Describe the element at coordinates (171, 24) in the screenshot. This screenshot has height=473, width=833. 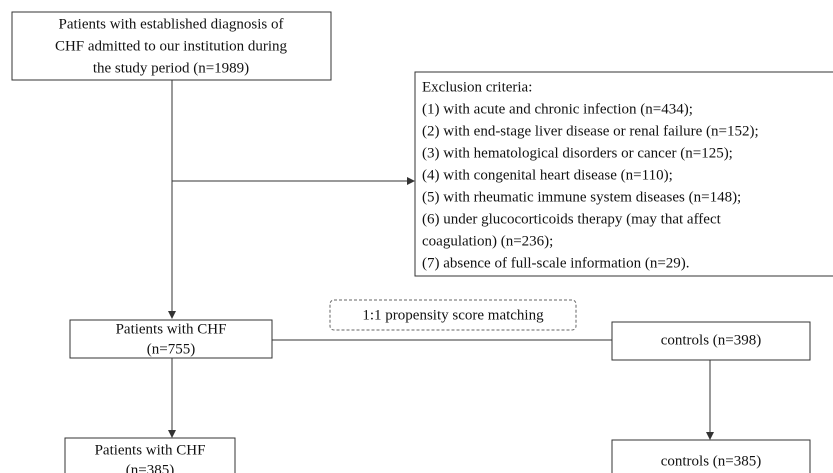
I see `node-text: Patients with established diagnosis of` at that location.